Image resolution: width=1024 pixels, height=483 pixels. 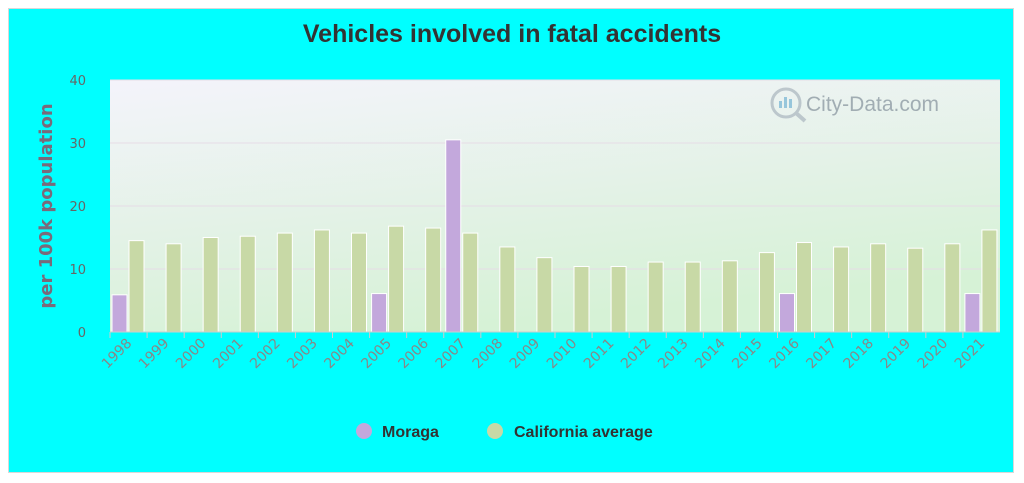 What do you see at coordinates (77, 270) in the screenshot?
I see `y-tick-label: 10` at bounding box center [77, 270].